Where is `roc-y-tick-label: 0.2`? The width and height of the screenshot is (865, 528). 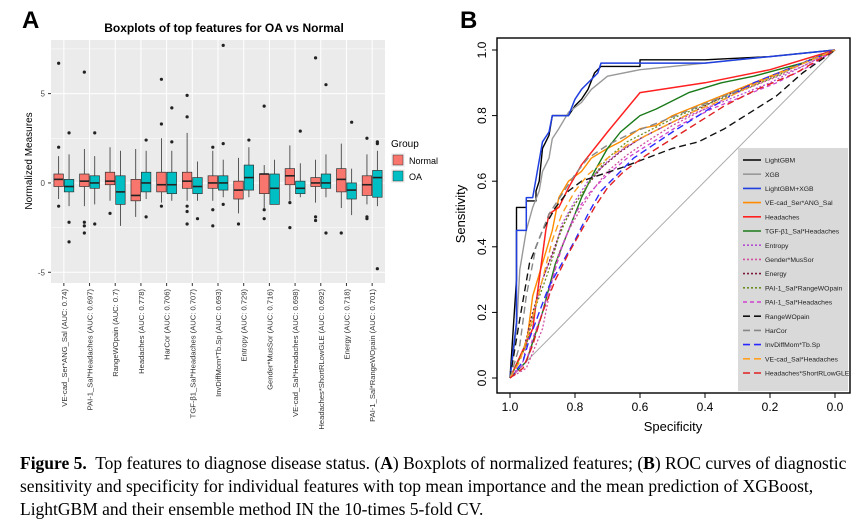
roc-y-tick-label: 0.2 is located at coordinates (482, 312).